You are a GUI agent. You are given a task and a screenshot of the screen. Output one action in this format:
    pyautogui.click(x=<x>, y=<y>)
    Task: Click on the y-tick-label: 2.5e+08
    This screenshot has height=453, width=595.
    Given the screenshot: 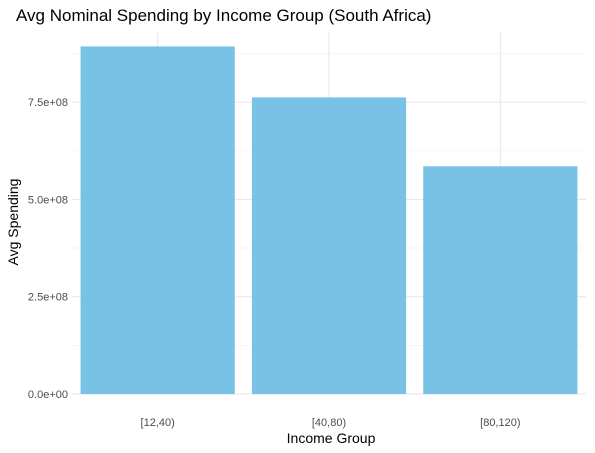 What is the action you would take?
    pyautogui.click(x=48, y=298)
    